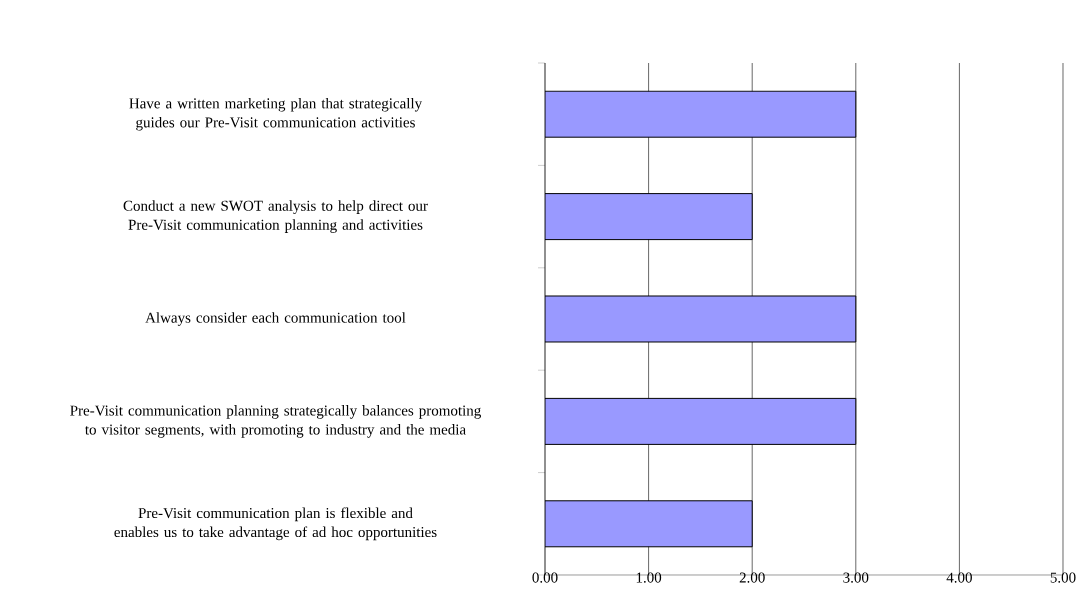 Image resolution: width=1086 pixels, height=604 pixels. I want to click on x-tick-label: 0.00, so click(545, 577).